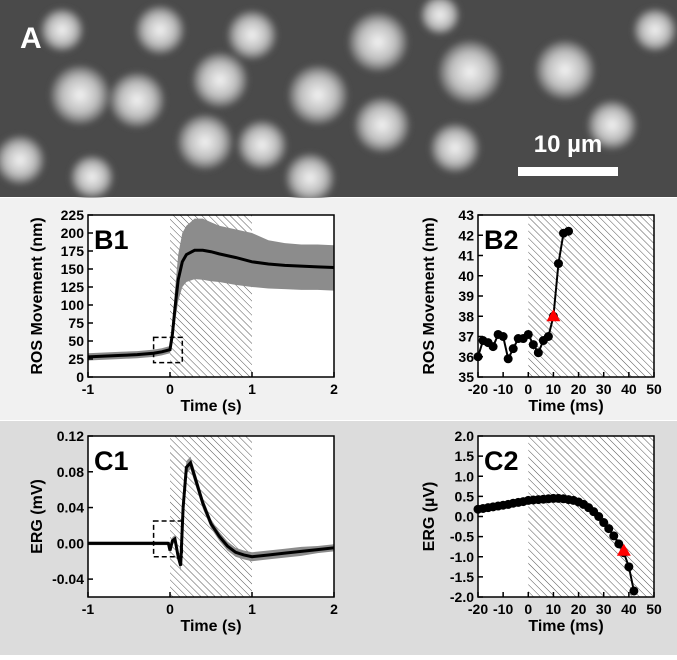 This screenshot has height=660, width=677. Describe the element at coordinates (501, 461) in the screenshot. I see `panel-label: C2` at that location.